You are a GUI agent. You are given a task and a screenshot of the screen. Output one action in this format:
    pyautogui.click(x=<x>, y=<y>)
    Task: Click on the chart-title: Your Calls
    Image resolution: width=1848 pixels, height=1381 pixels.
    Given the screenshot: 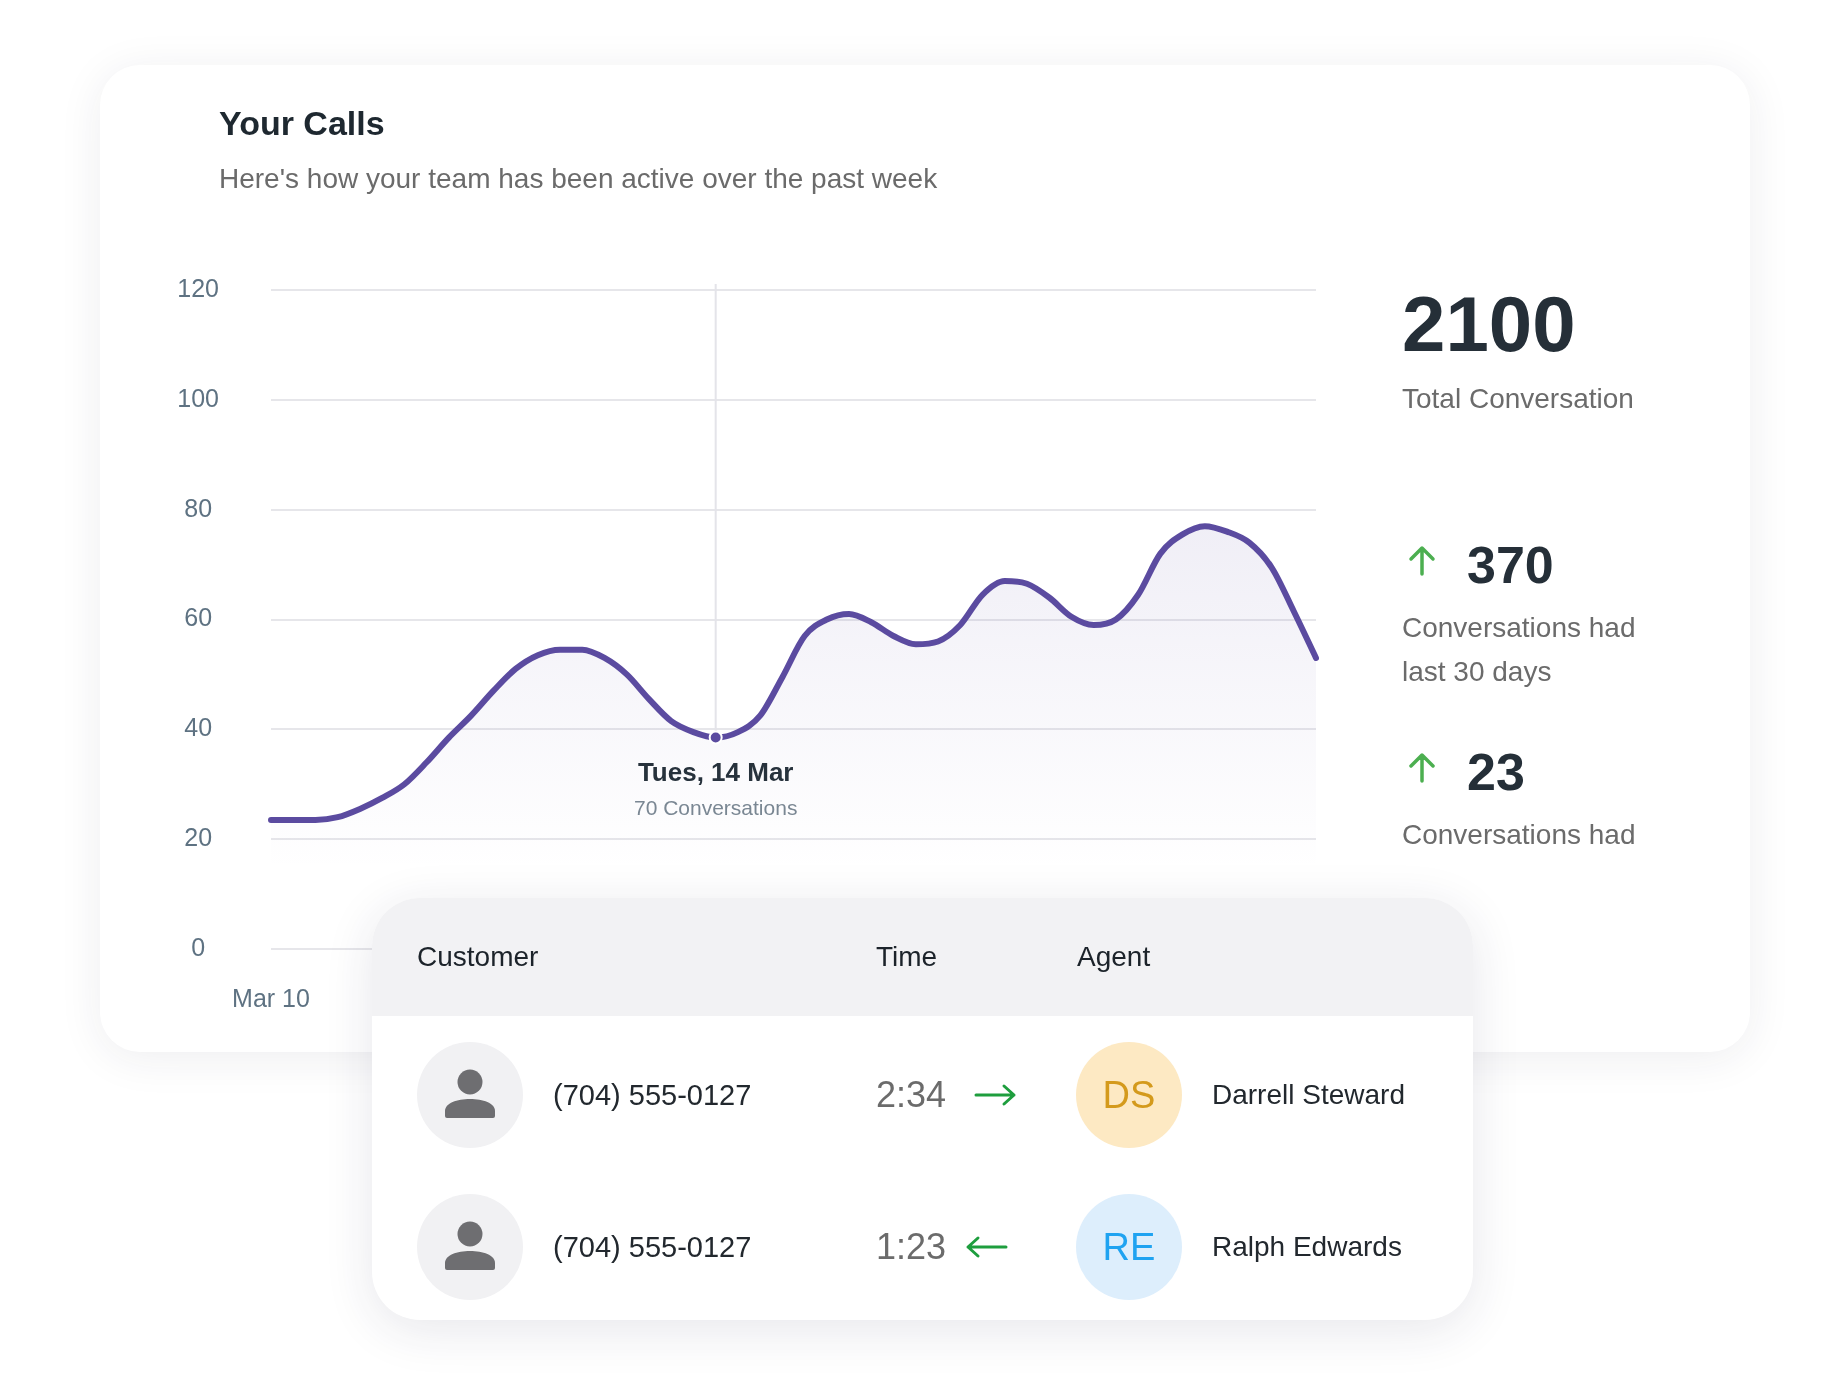 What is the action you would take?
    pyautogui.click(x=302, y=123)
    